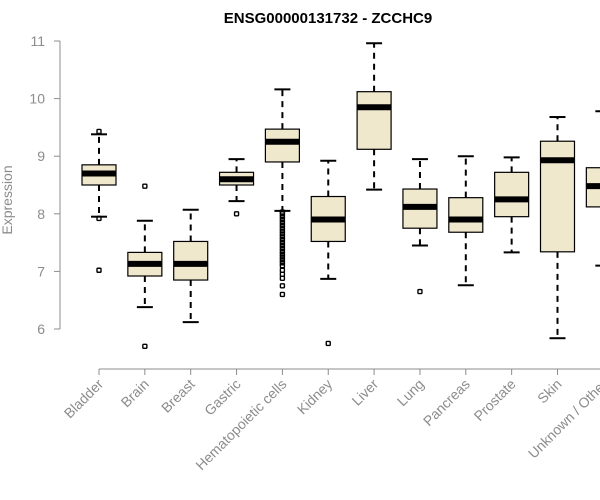  What do you see at coordinates (84, 399) in the screenshot?
I see `x-tick-label: Bladder` at bounding box center [84, 399].